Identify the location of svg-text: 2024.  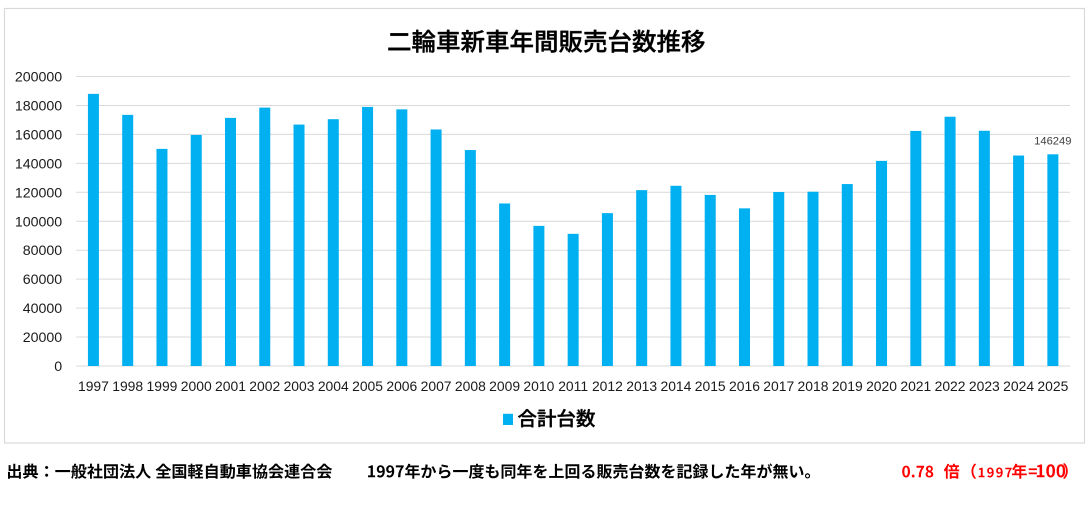
(1018, 386).